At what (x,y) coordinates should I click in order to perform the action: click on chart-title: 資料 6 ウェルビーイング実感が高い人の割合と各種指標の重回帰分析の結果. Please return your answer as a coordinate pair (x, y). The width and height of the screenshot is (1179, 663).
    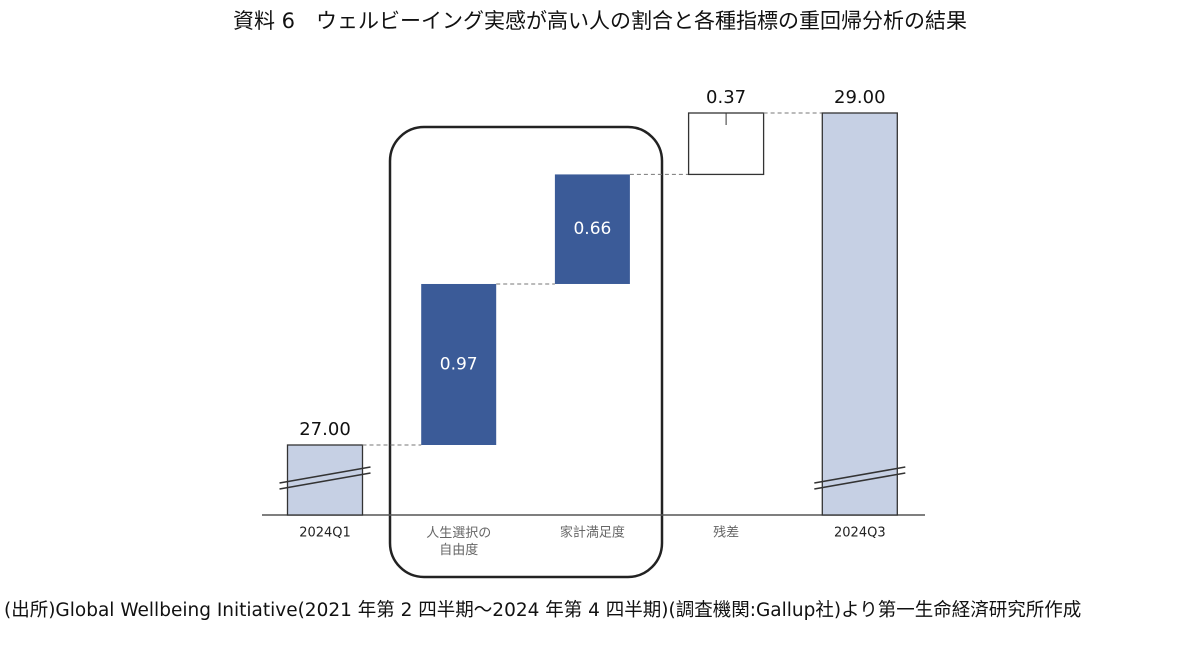
    Looking at the image, I should click on (600, 21).